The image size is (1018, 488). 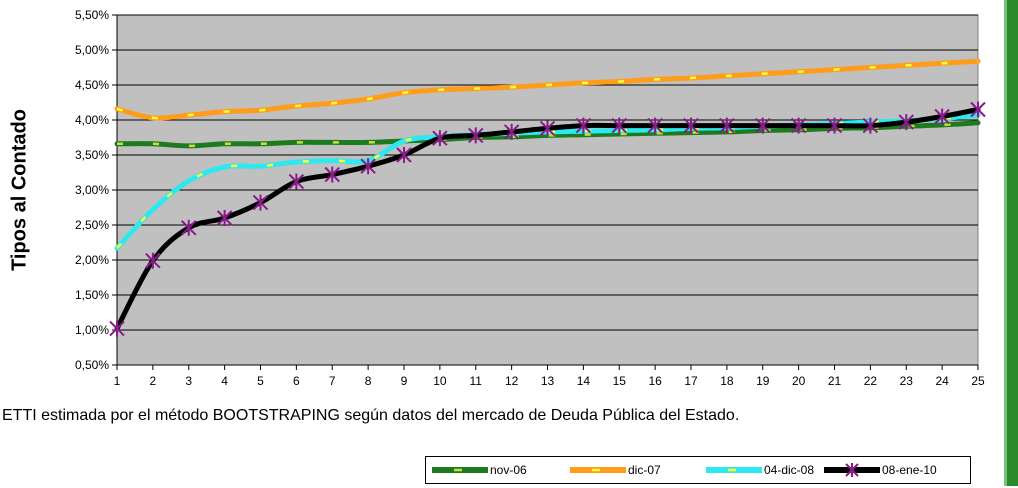 I want to click on x-tick-label: 18, so click(x=727, y=381).